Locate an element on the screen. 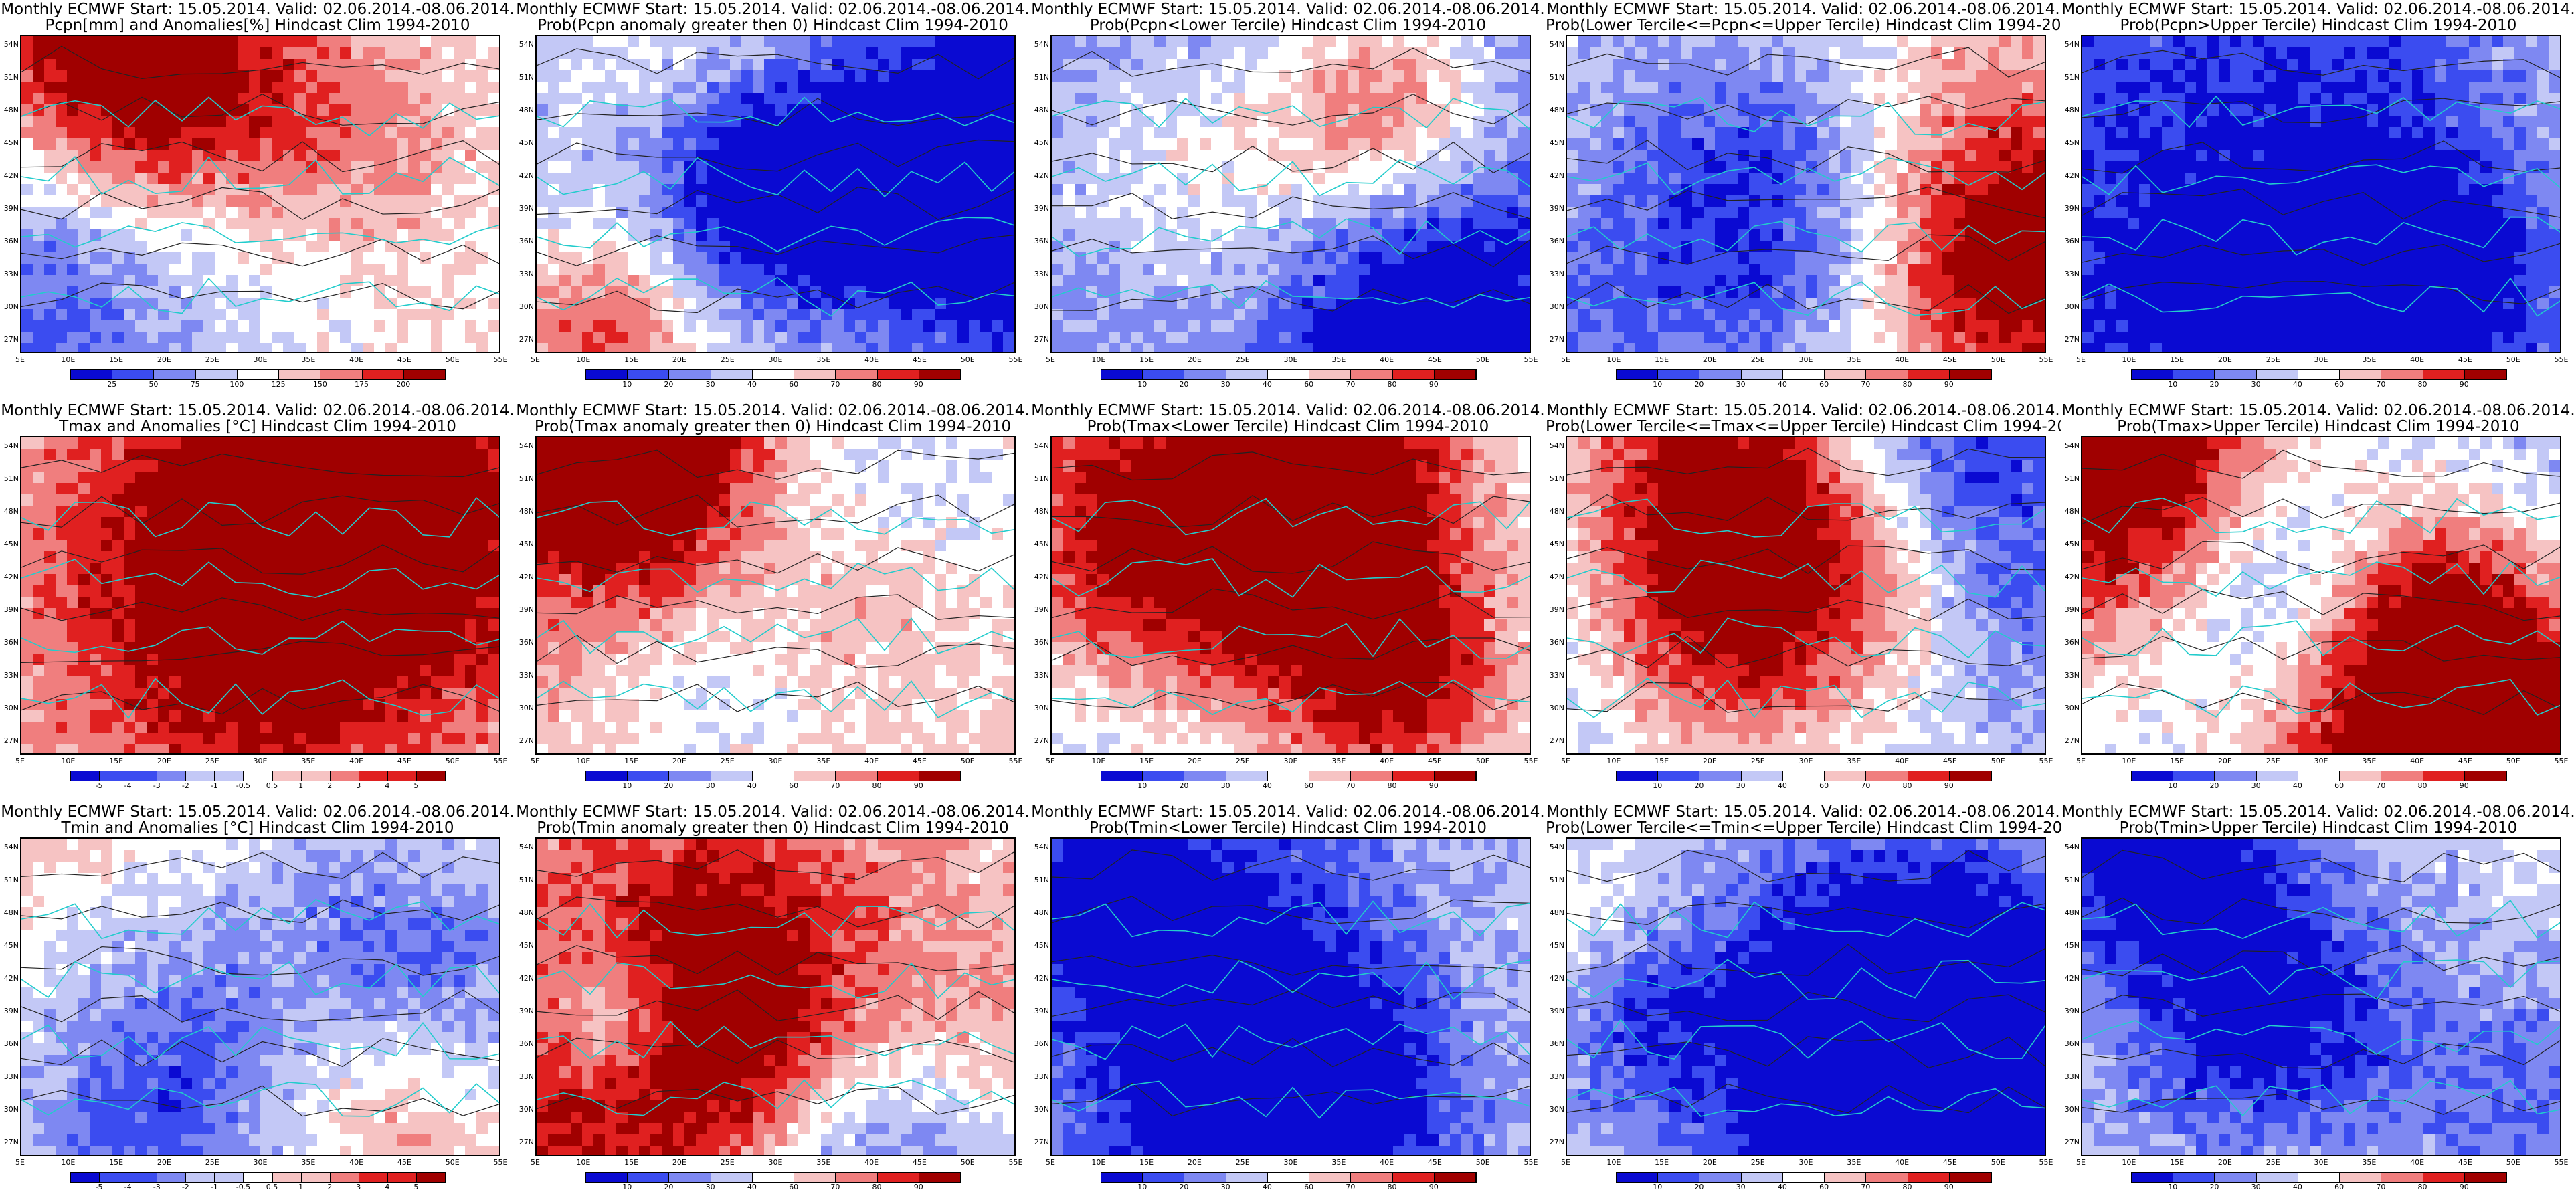  colorbar-tick-label: 70 is located at coordinates (1866, 785).